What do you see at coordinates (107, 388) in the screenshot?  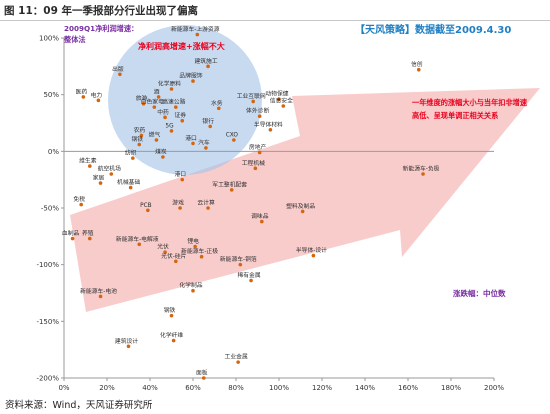 I see `x-tick-label: 20%` at bounding box center [107, 388].